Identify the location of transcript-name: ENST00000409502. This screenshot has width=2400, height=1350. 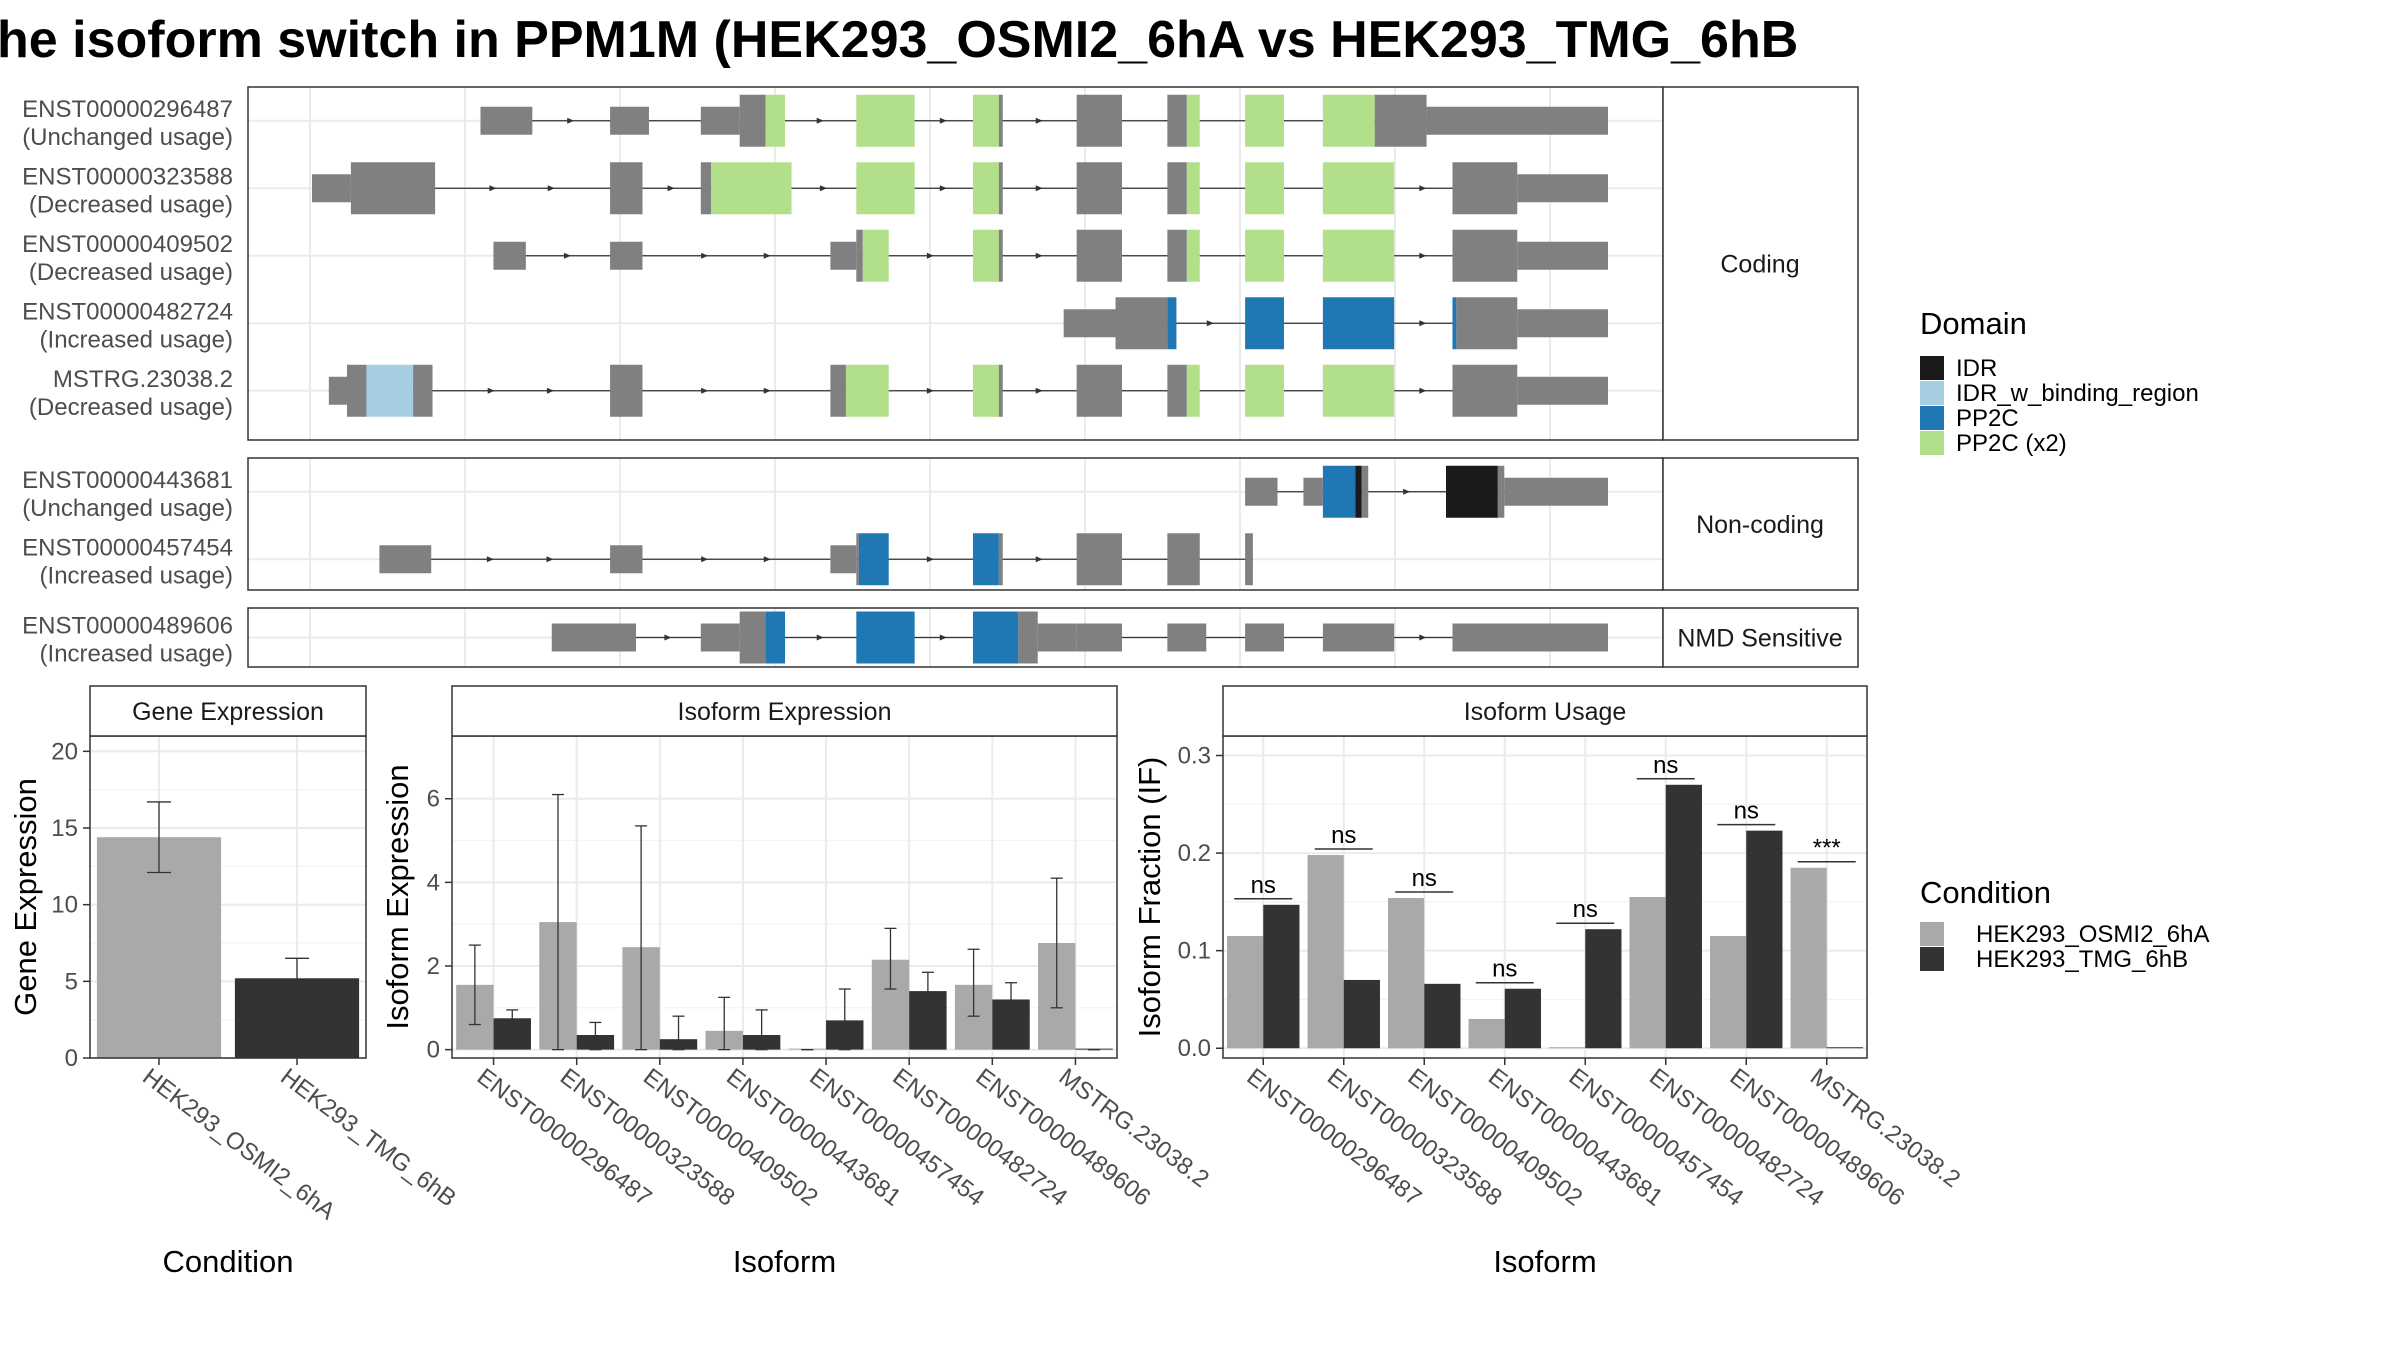
(127, 244).